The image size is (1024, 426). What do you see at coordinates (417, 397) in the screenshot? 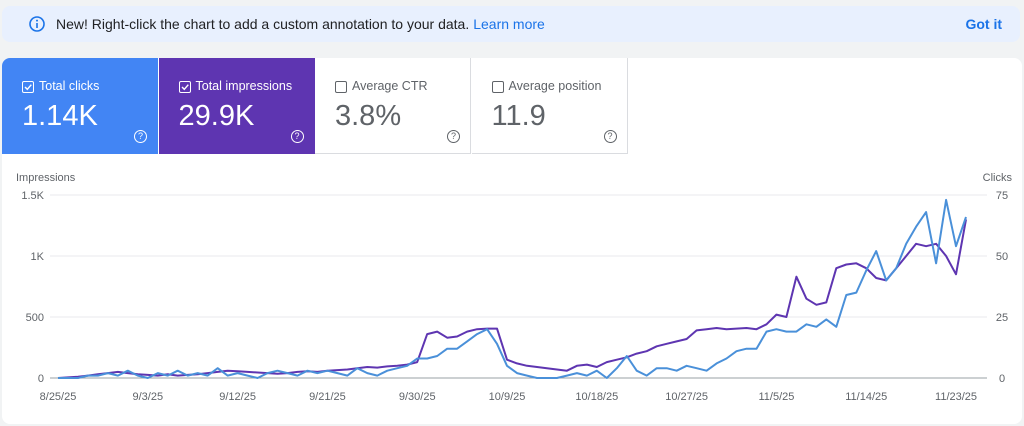
I see `x-tick-label: 9/30/25` at bounding box center [417, 397].